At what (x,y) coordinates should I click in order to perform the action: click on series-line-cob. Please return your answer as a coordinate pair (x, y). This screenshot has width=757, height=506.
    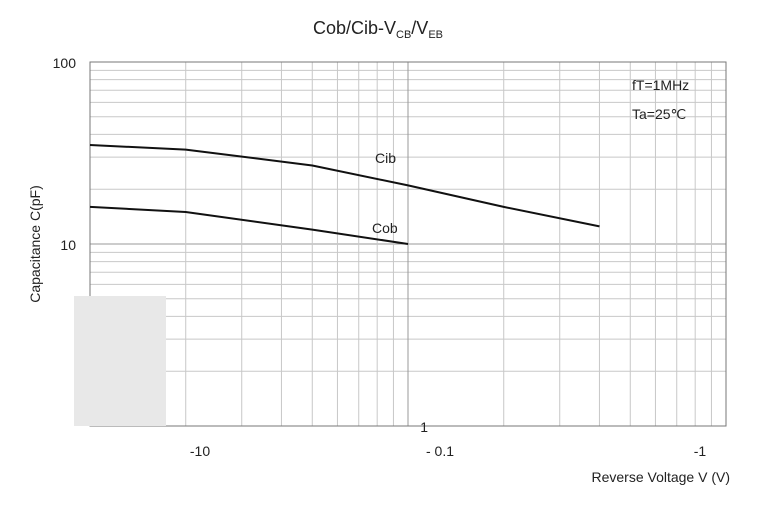
    Looking at the image, I should click on (249, 225).